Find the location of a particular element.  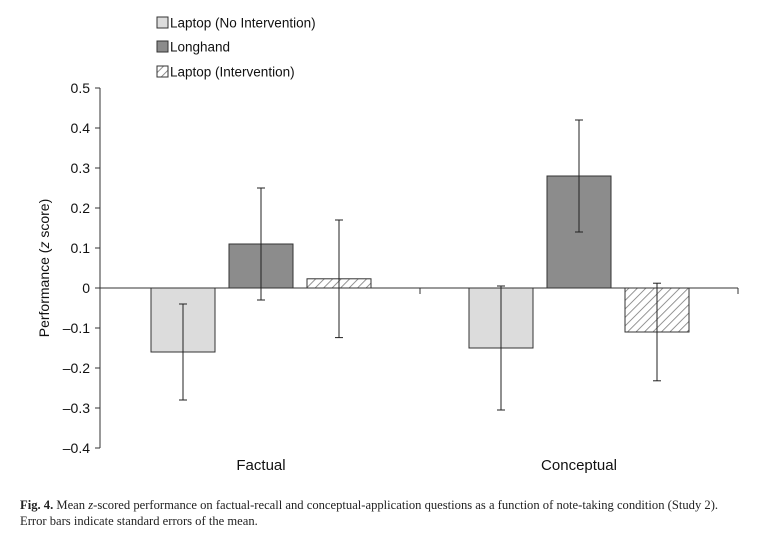

y-tick-label: 0 is located at coordinates (86, 288).